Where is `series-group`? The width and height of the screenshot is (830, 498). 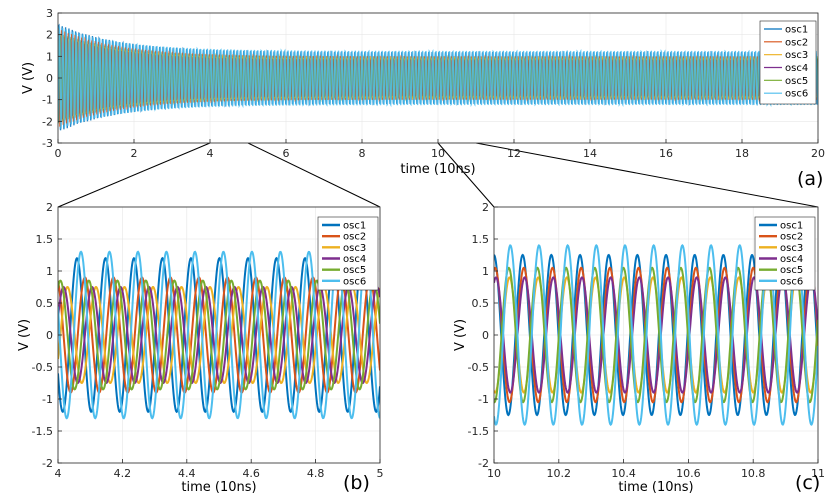
series-group is located at coordinates (219, 335).